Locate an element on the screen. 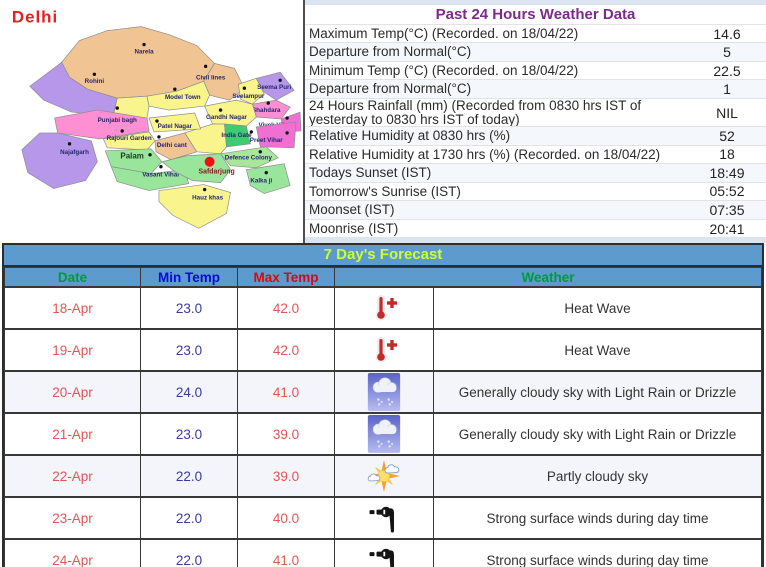  table-row: Departure from Normal(°C) 5 is located at coordinates (535, 51).